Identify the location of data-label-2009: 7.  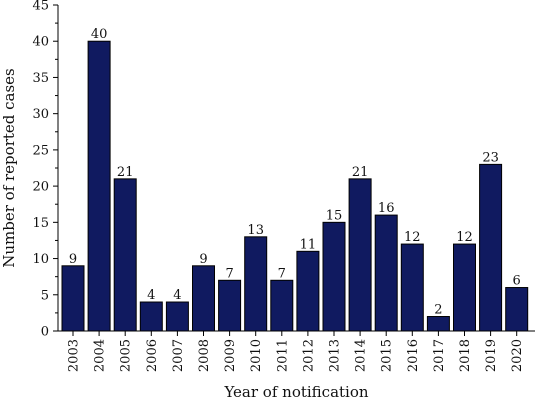
(229, 273).